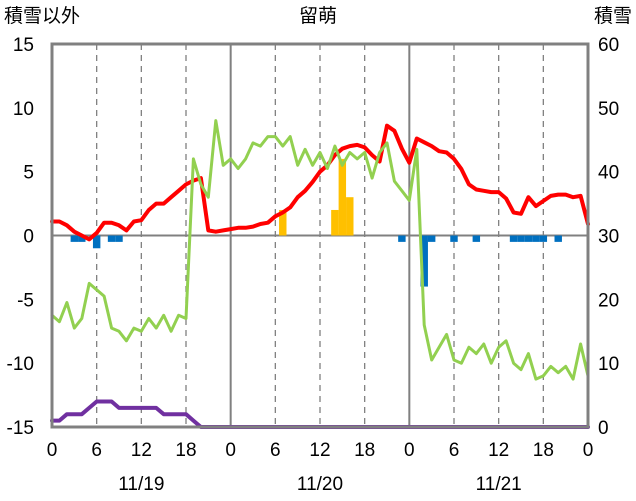  I want to click on left-tick-label: -10, so click(20, 364).